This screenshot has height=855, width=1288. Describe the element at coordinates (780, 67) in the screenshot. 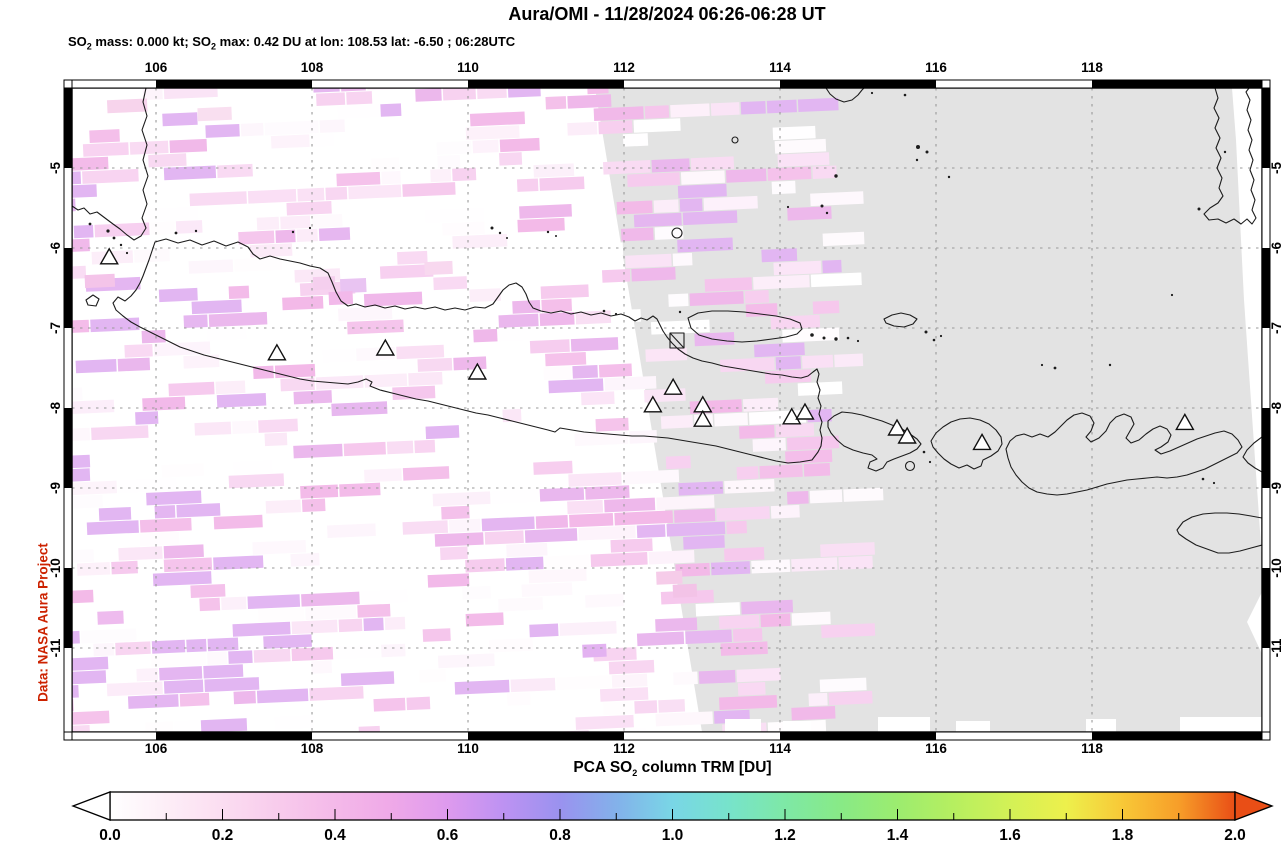

I see `lon-tick-label-top: 114` at that location.